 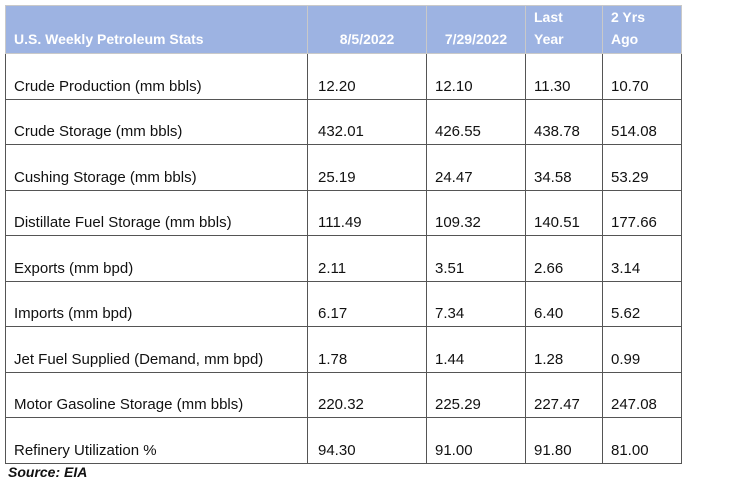 I want to click on cell-two-years-ago: 10.70, so click(x=642, y=76).